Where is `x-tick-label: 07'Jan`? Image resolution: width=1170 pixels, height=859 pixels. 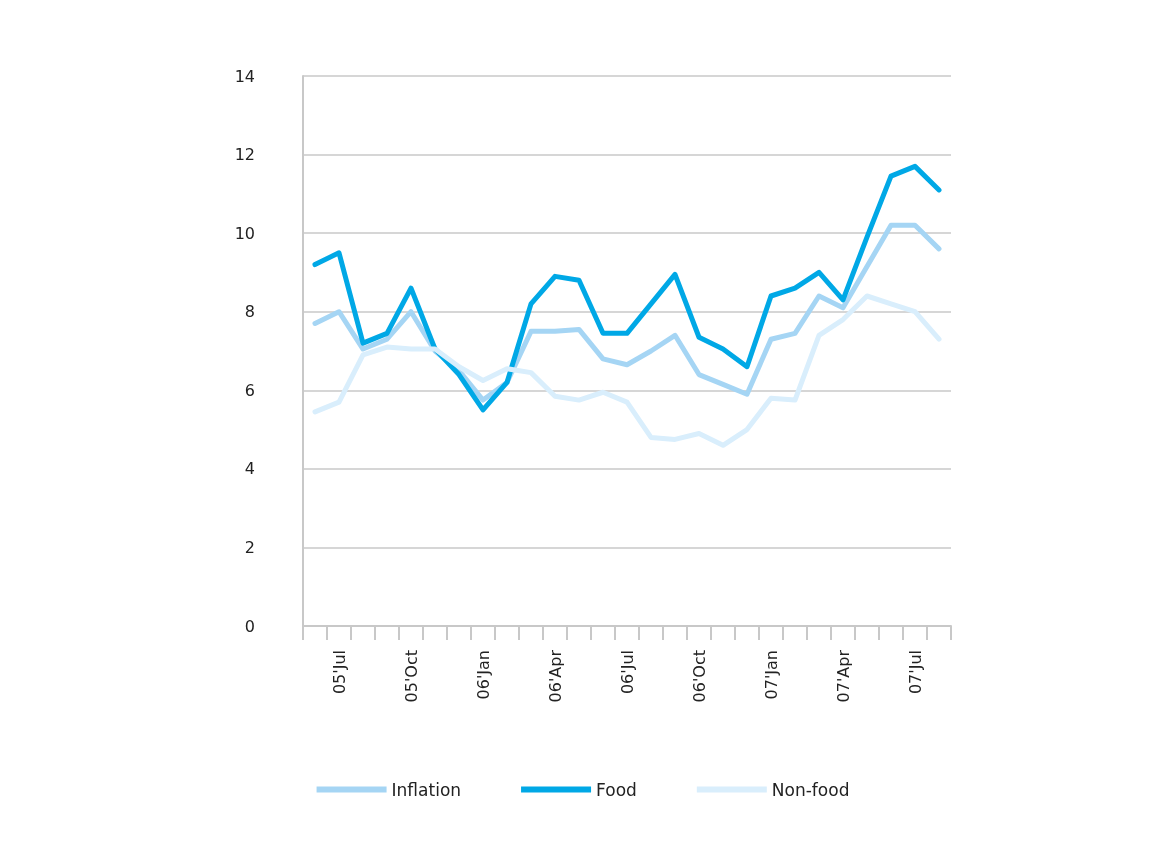 x-tick-label: 07'Jan is located at coordinates (771, 675).